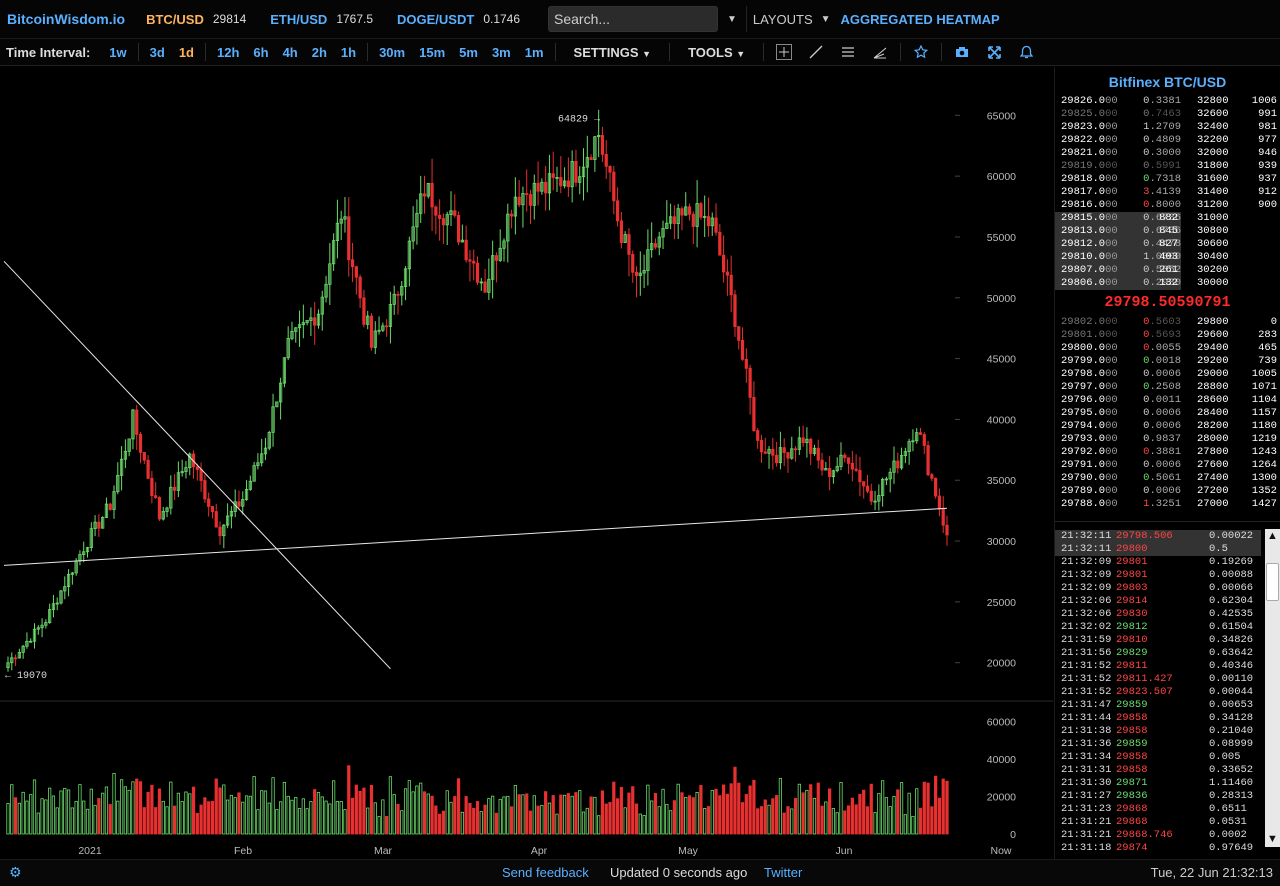 The image size is (1280, 886). I want to click on ask-row: 29810.000 1.0000 30400 403, so click(1142, 257).